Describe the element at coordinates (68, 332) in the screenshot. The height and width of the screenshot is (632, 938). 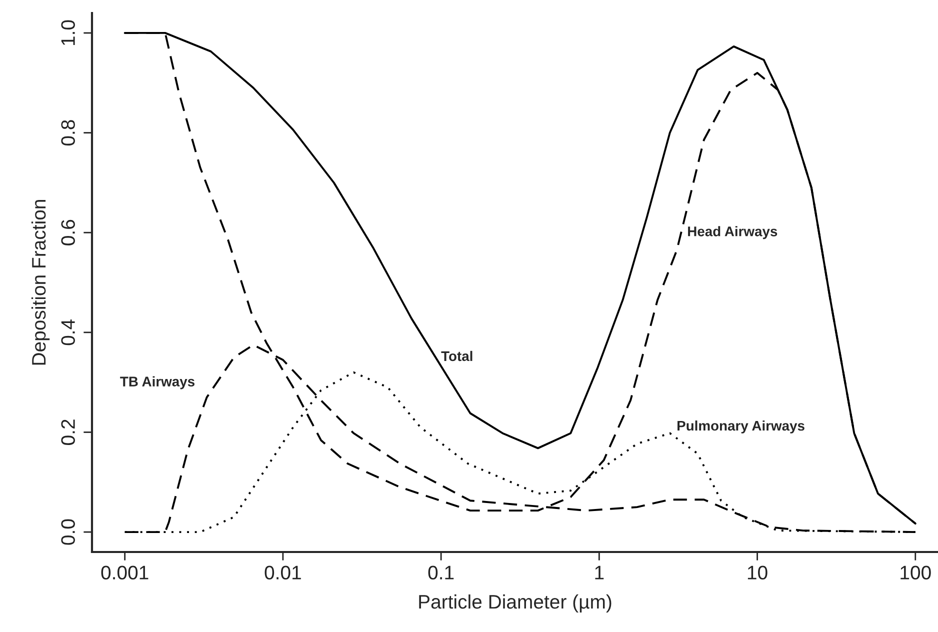
I see `y-tick-label: 0.4` at that location.